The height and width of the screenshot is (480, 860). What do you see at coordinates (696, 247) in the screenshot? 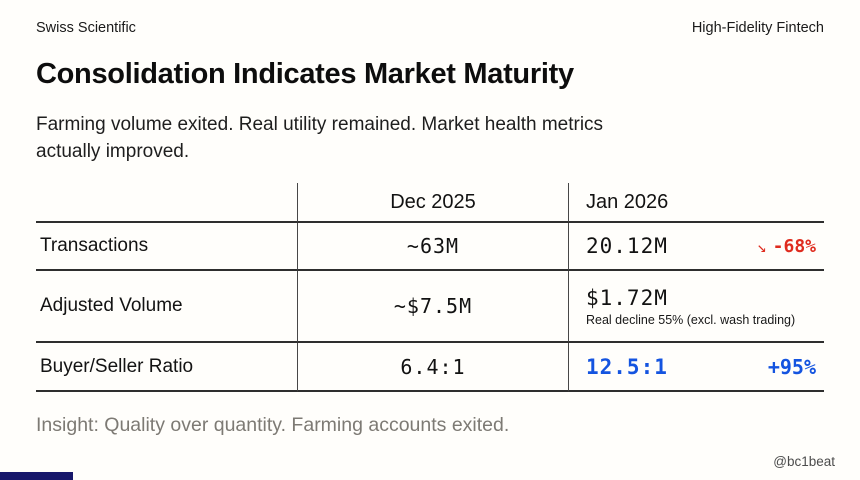
I see `transactions-jan-cell: 20.12M ↘ -68%` at bounding box center [696, 247].